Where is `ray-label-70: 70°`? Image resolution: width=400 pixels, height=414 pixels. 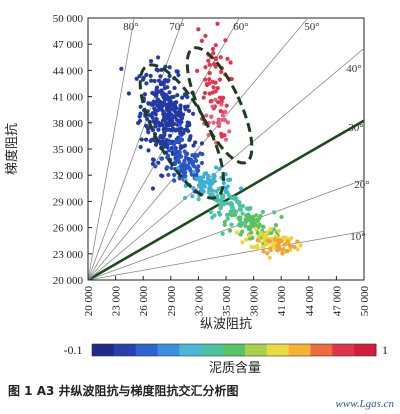
ray-label-70: 70° is located at coordinates (176, 27).